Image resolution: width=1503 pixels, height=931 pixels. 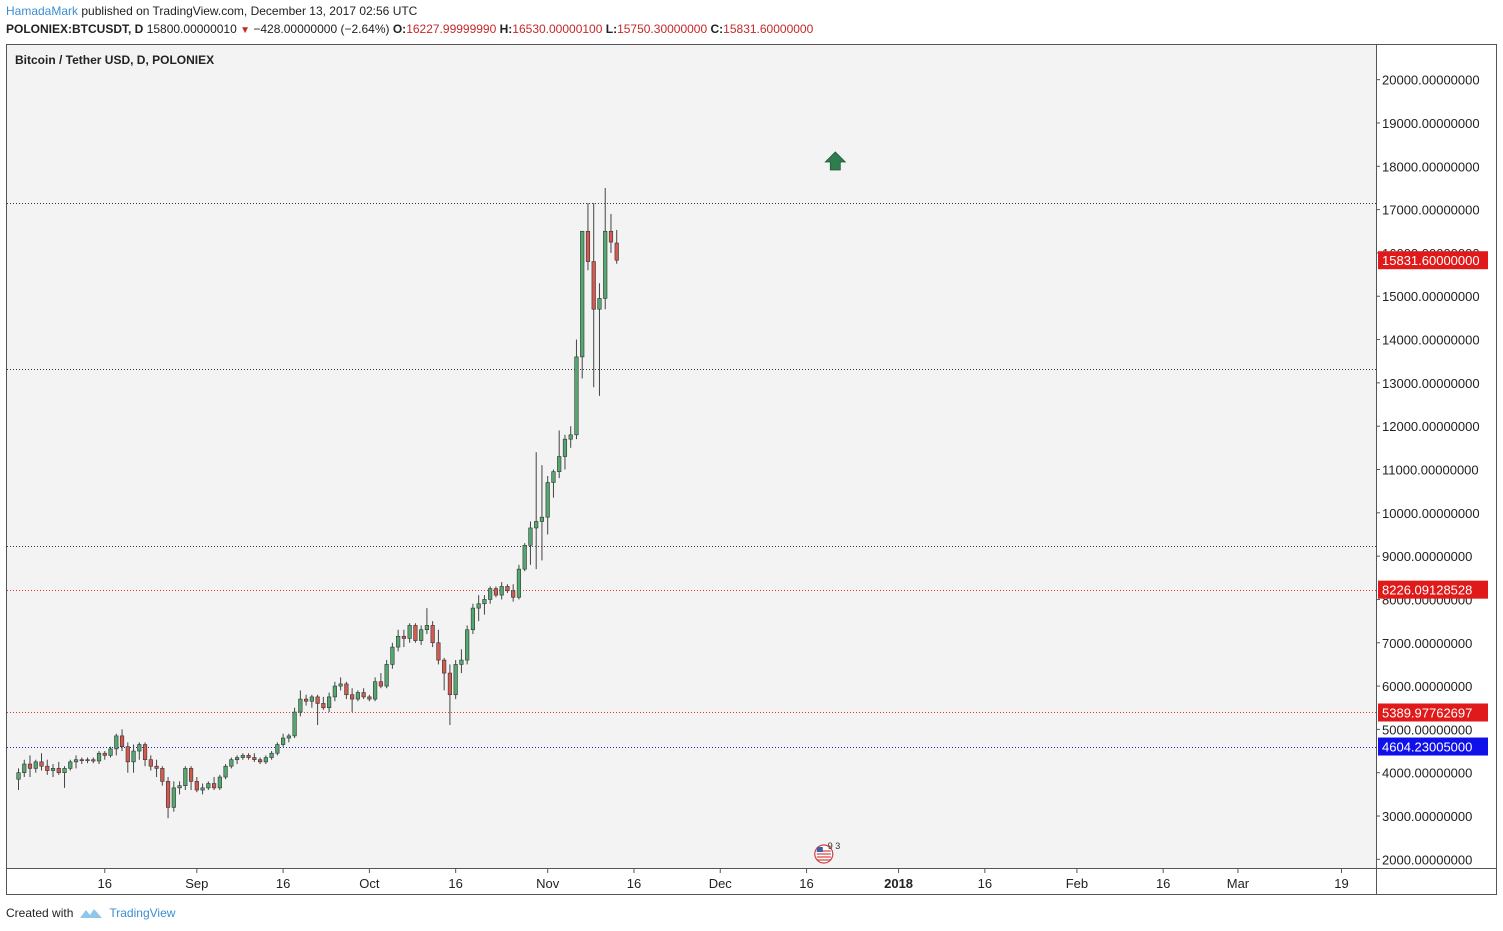 What do you see at coordinates (548, 883) in the screenshot?
I see `x-tick-label: Nov` at bounding box center [548, 883].